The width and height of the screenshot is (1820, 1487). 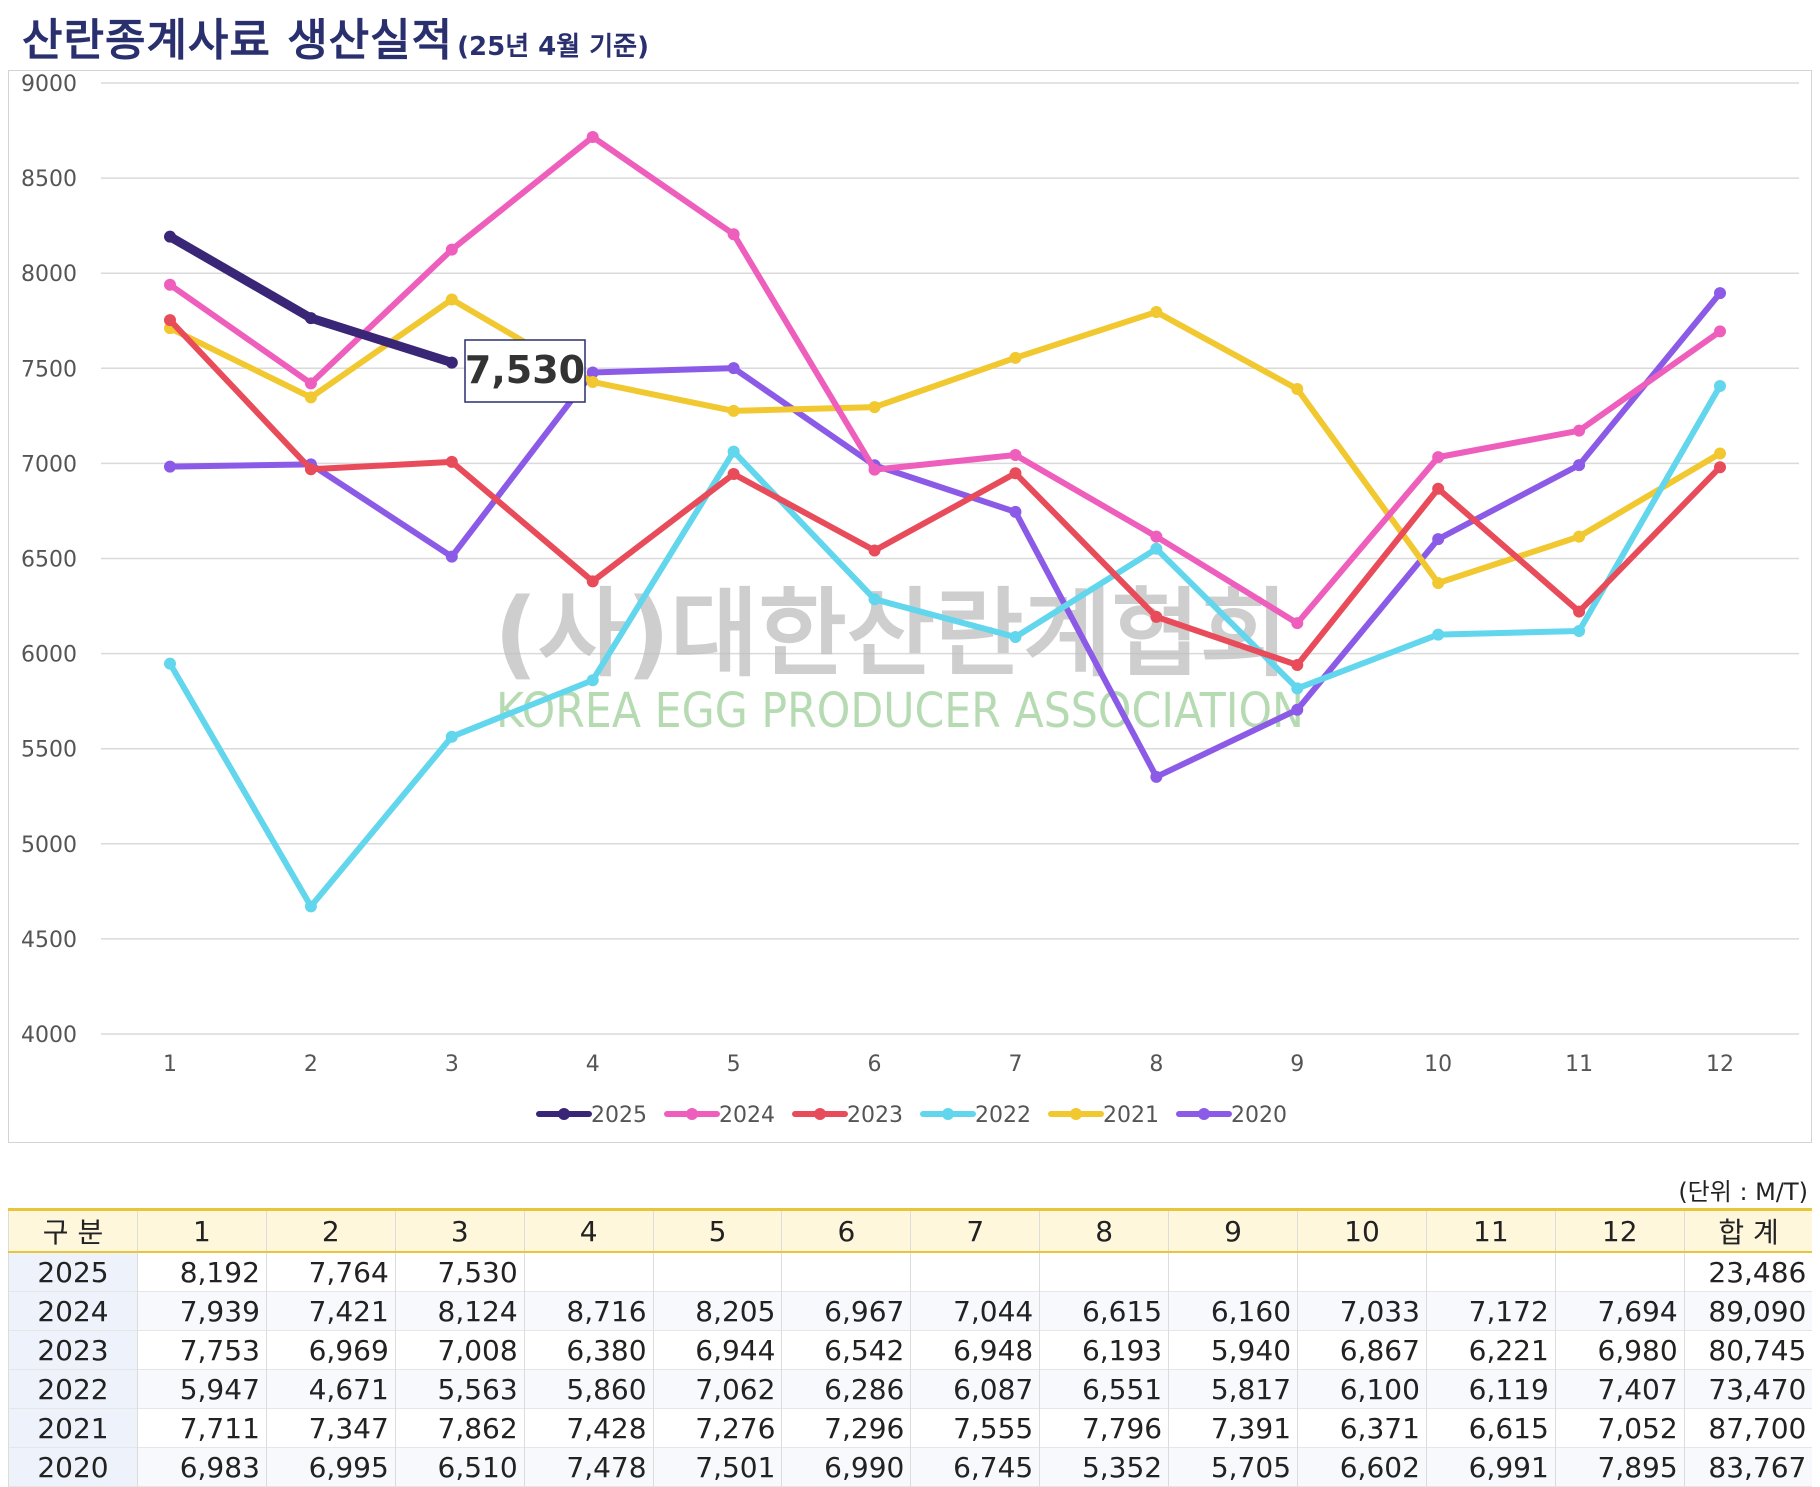 I want to click on series-2025, so click(x=311, y=299).